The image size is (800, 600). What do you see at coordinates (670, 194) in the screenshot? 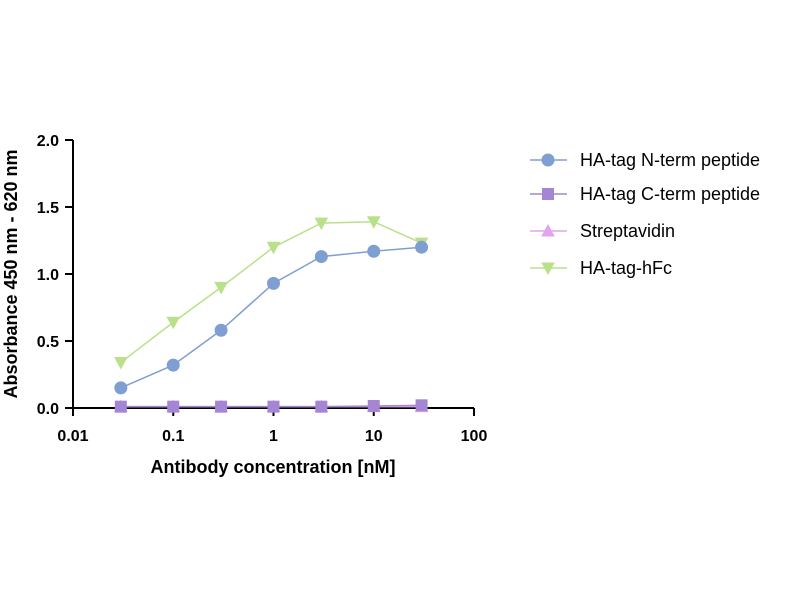
I see `legend-label: HA-tag C-term peptide` at bounding box center [670, 194].